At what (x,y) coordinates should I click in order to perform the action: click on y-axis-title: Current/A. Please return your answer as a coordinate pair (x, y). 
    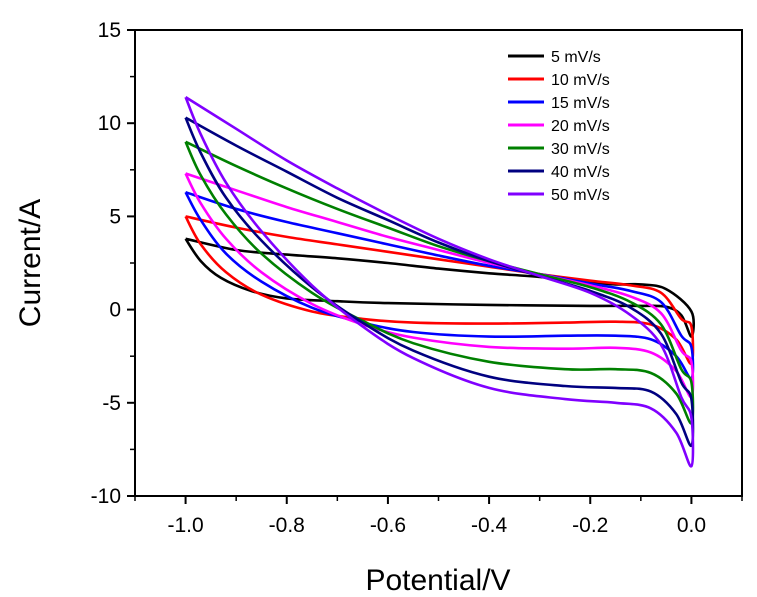
    Looking at the image, I should click on (30, 263).